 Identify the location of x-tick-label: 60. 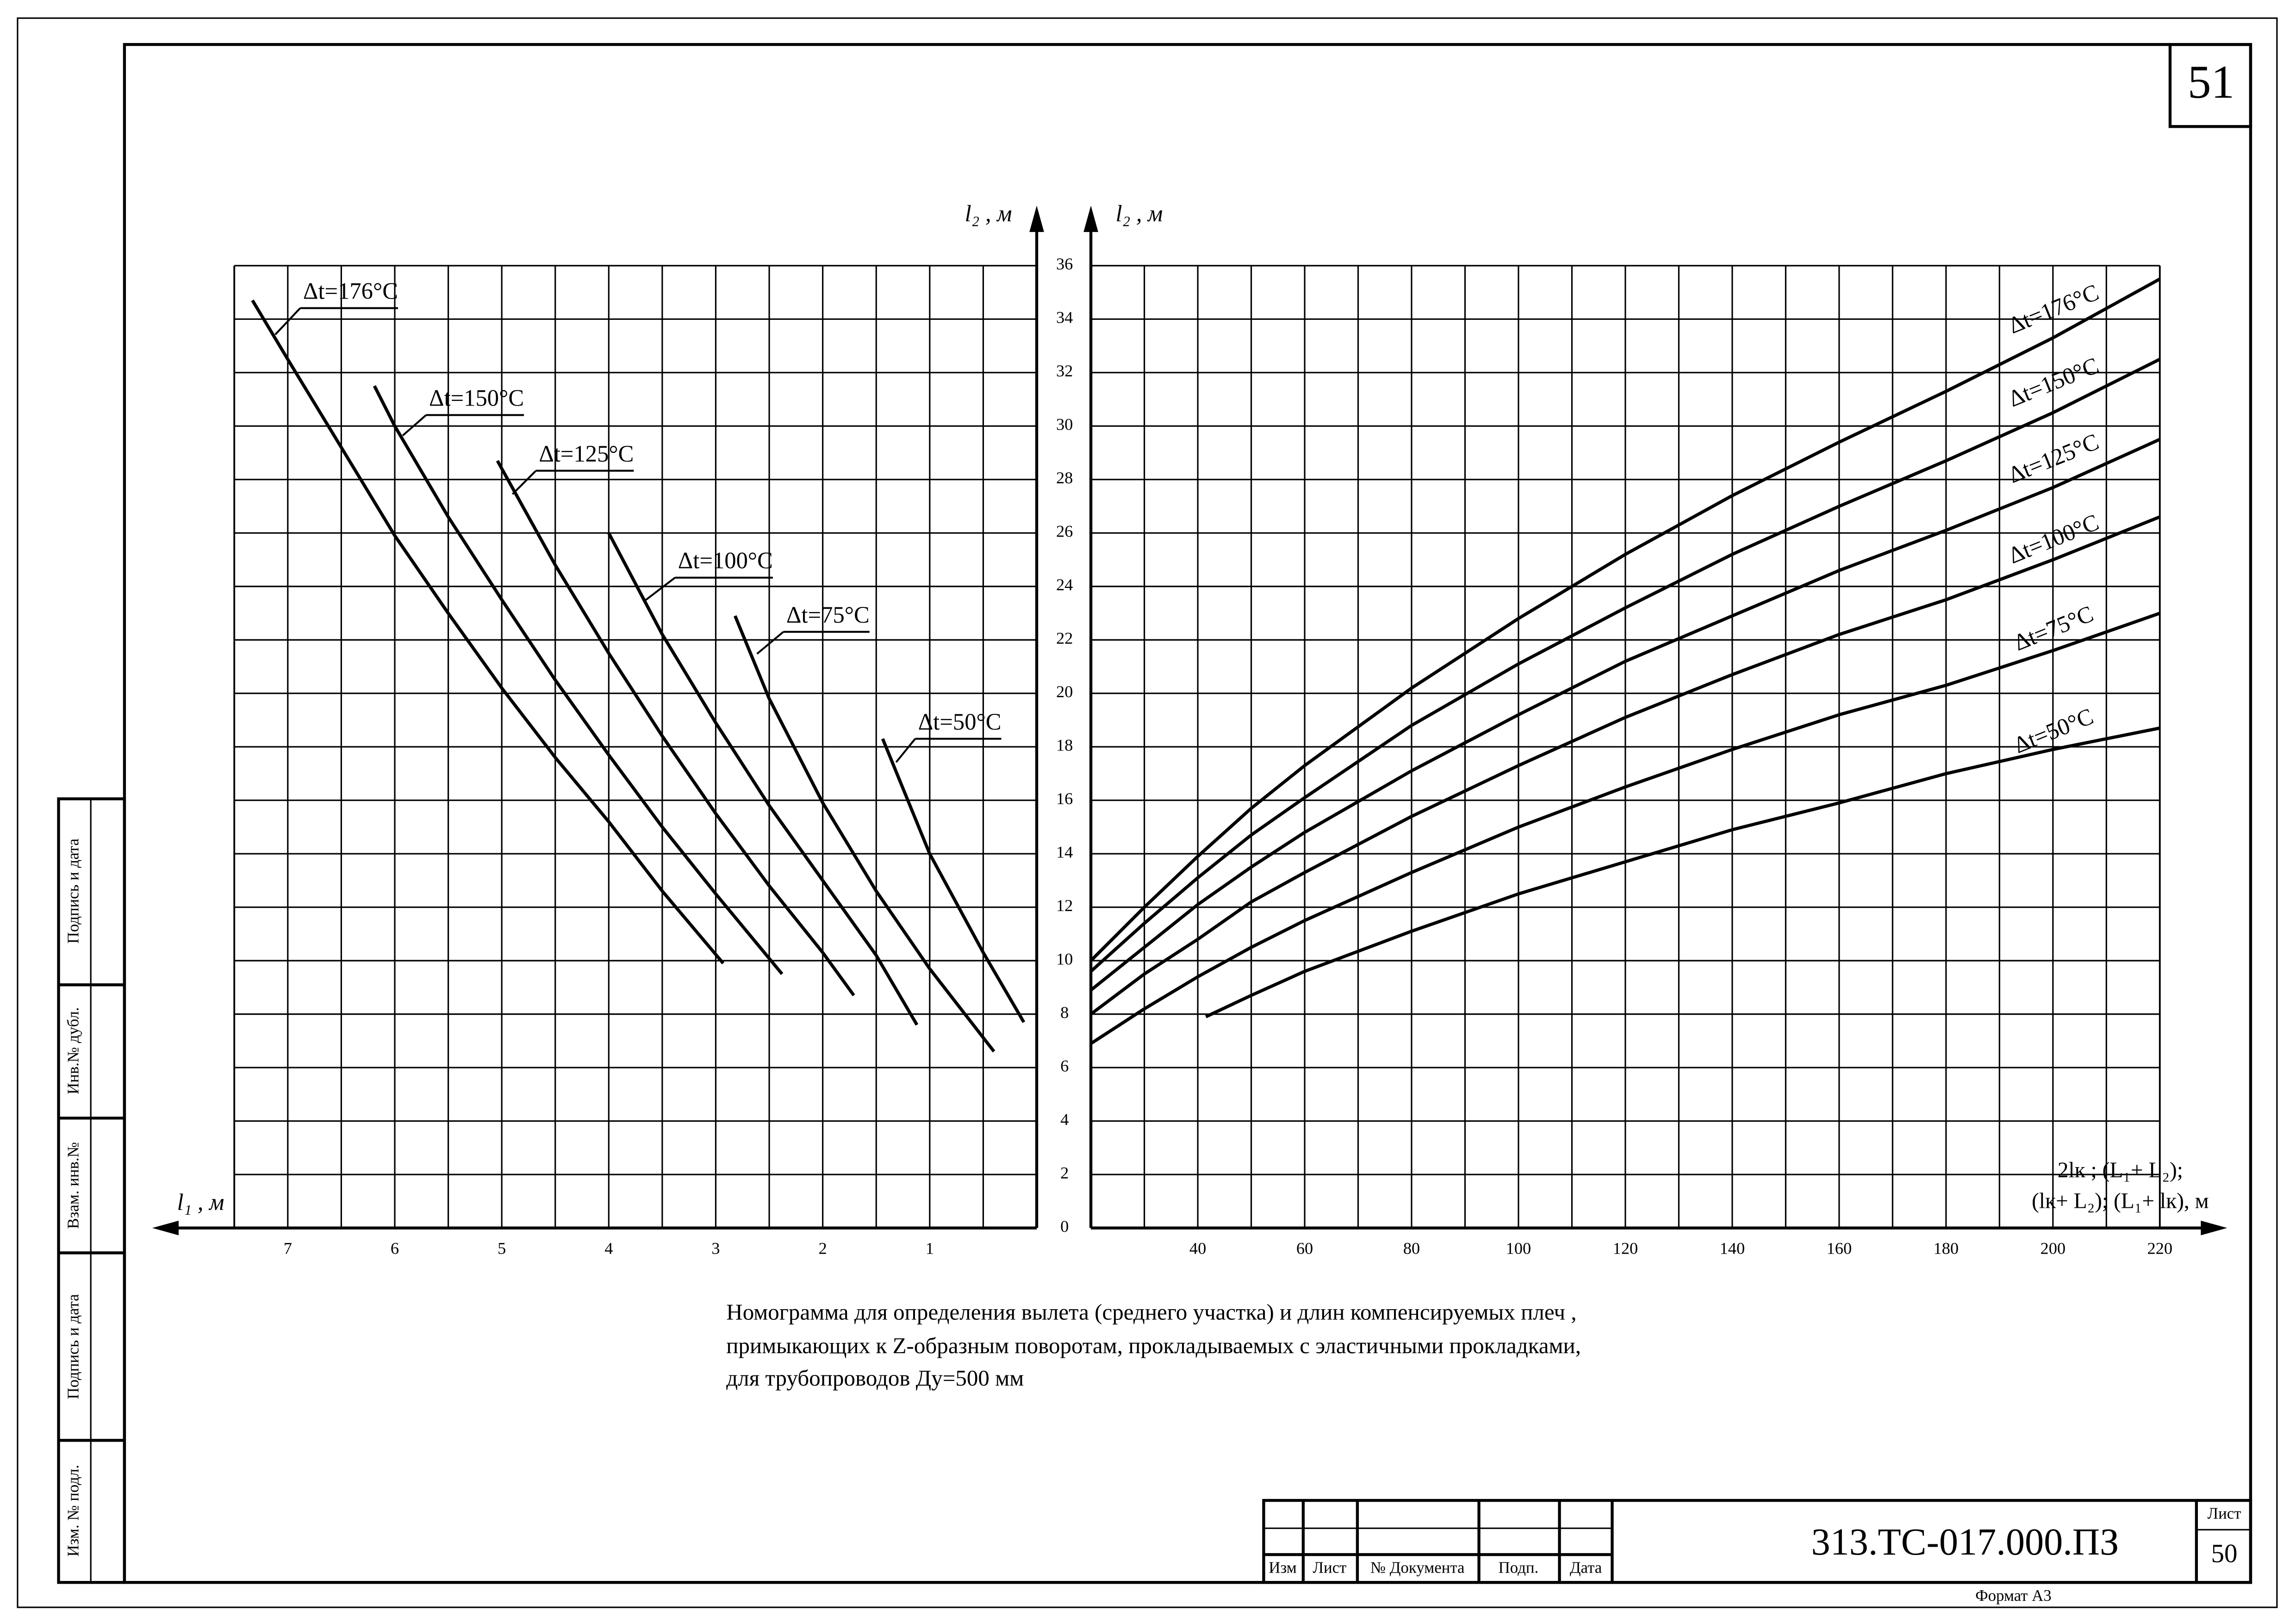
(1304, 1248).